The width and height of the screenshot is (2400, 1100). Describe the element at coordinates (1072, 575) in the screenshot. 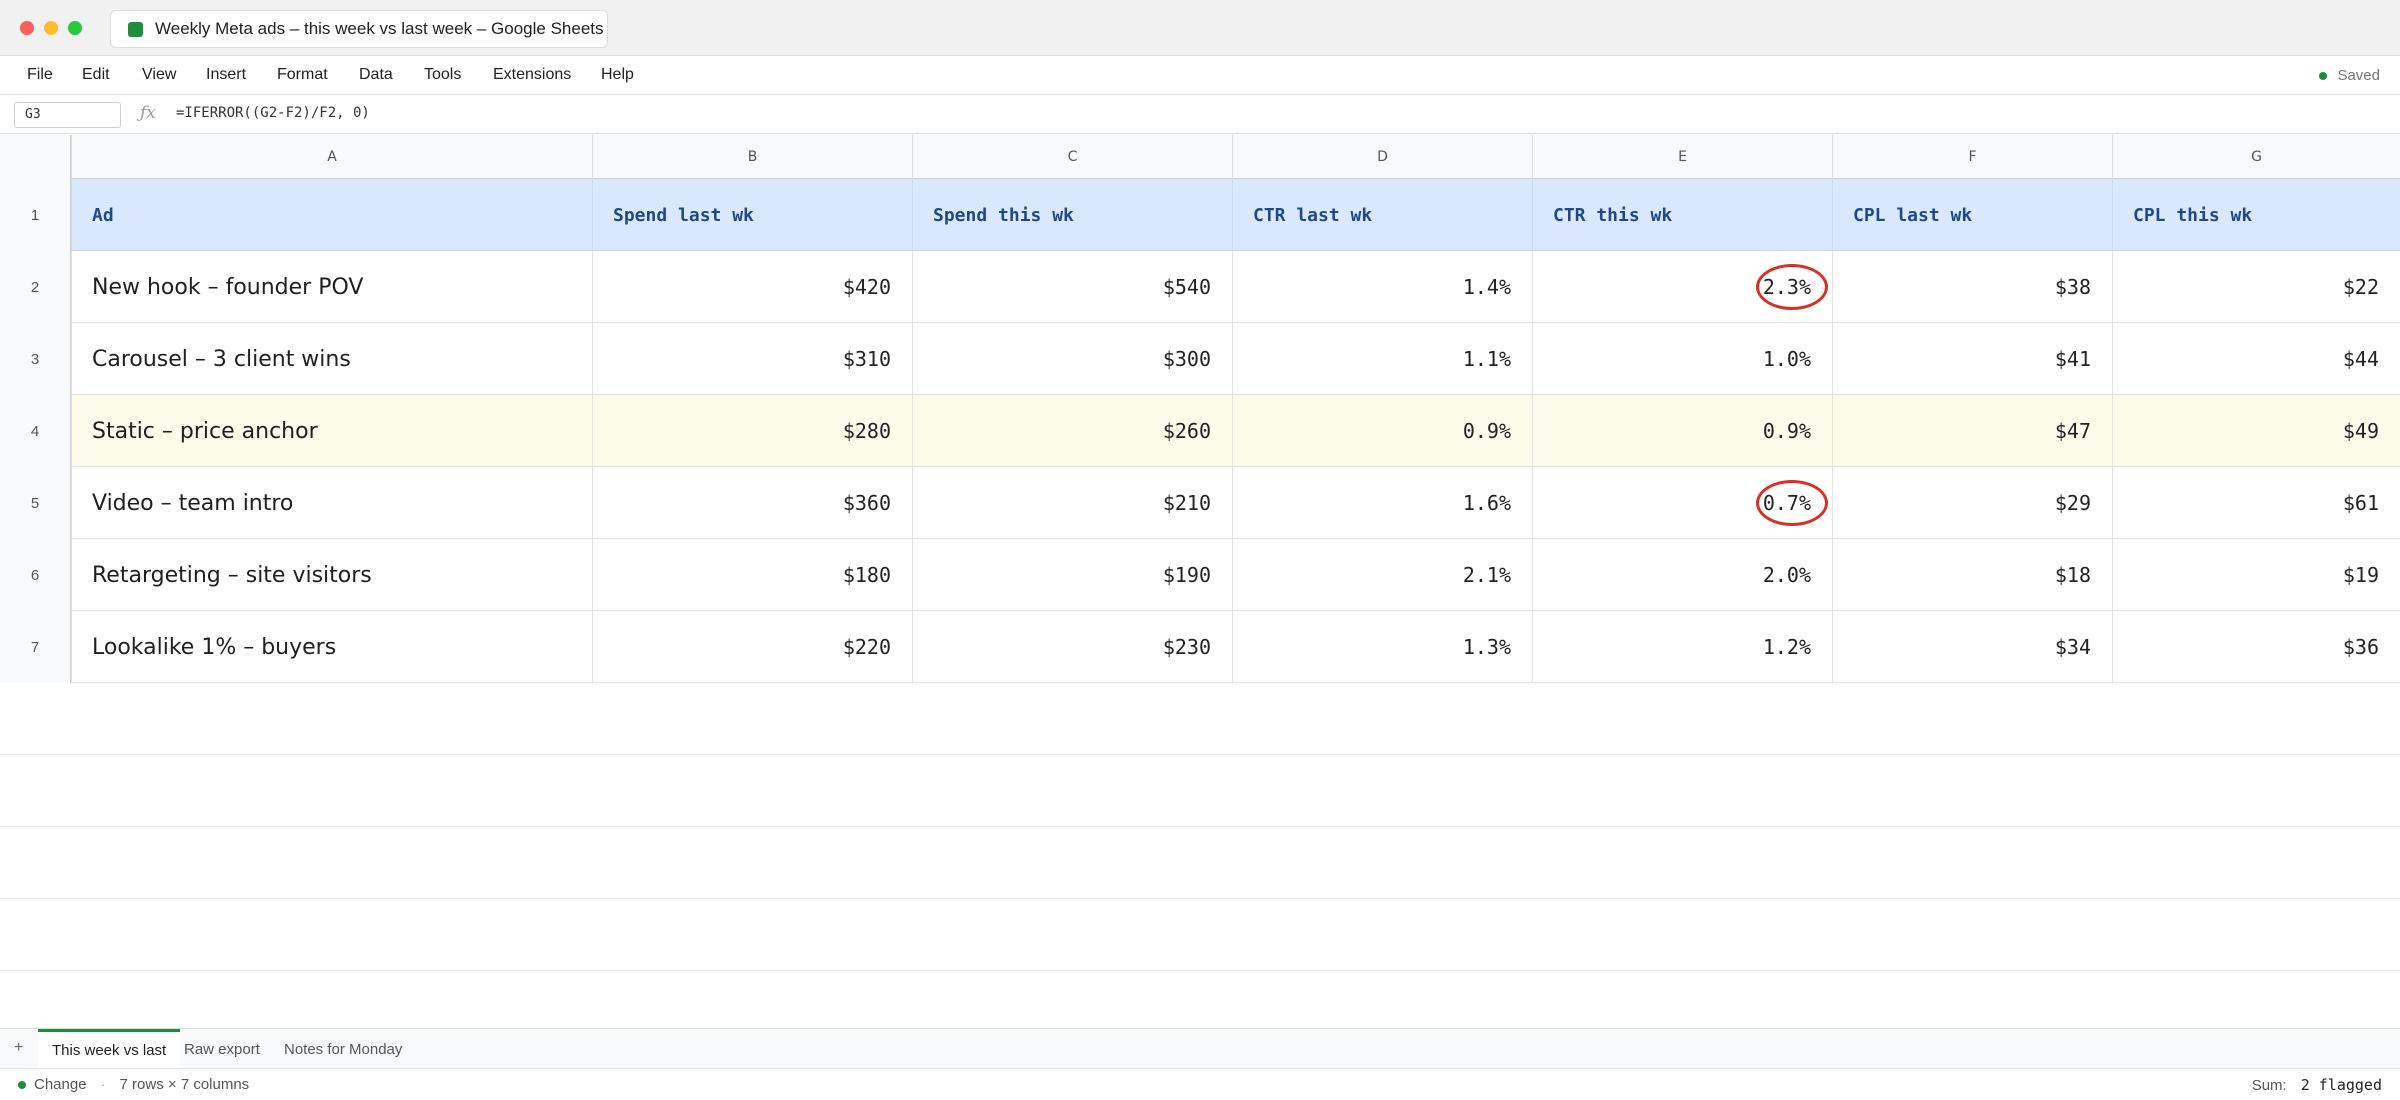

I see `cell-spend-this: $190` at that location.